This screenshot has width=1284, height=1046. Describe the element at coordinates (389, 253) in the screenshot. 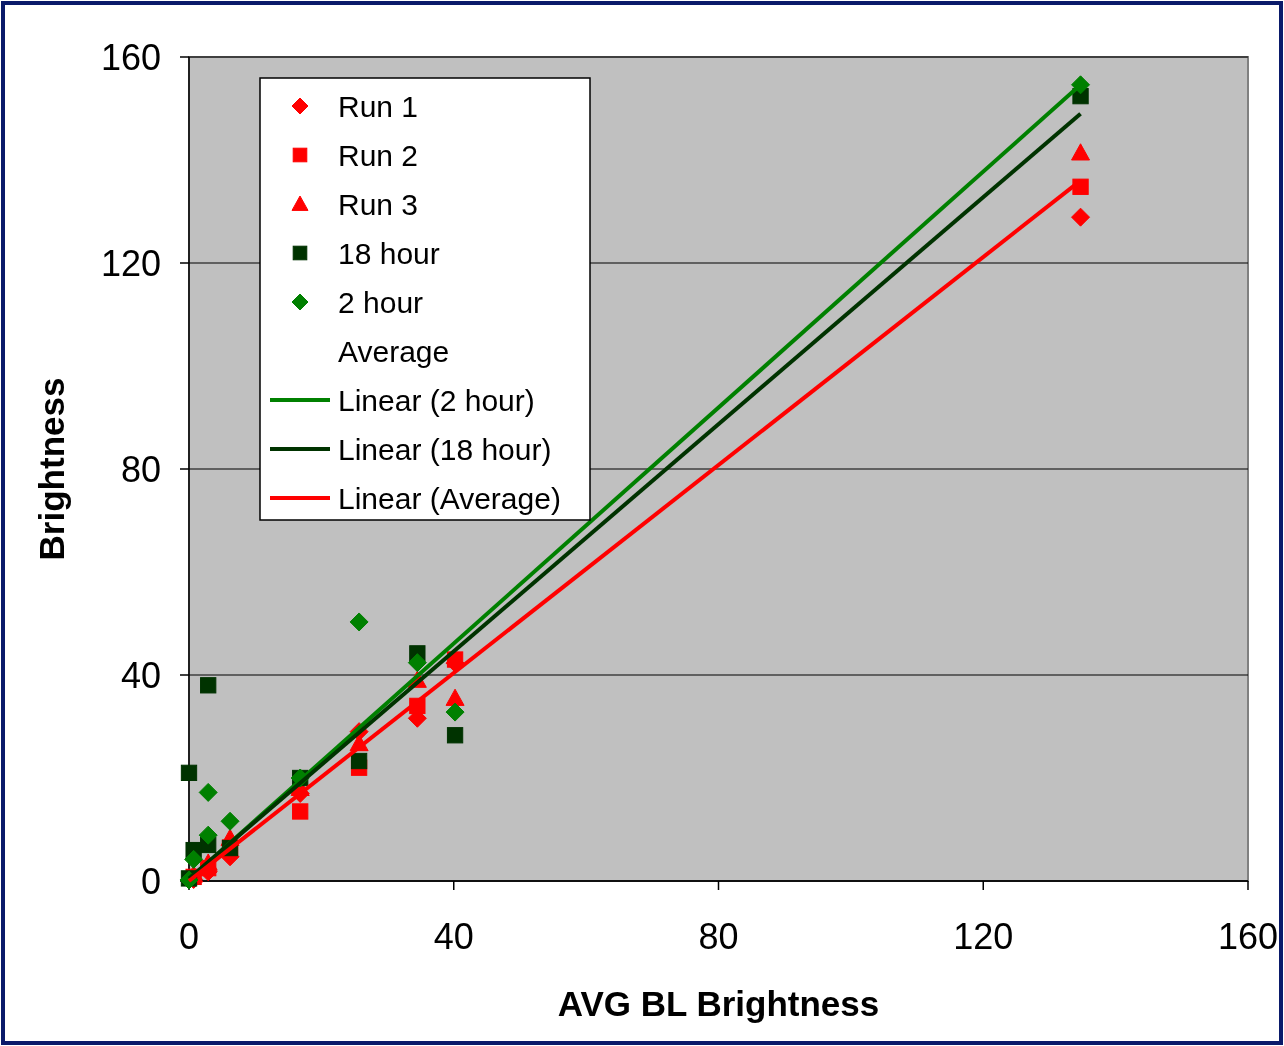

I see `legend-label: 18 hour` at that location.